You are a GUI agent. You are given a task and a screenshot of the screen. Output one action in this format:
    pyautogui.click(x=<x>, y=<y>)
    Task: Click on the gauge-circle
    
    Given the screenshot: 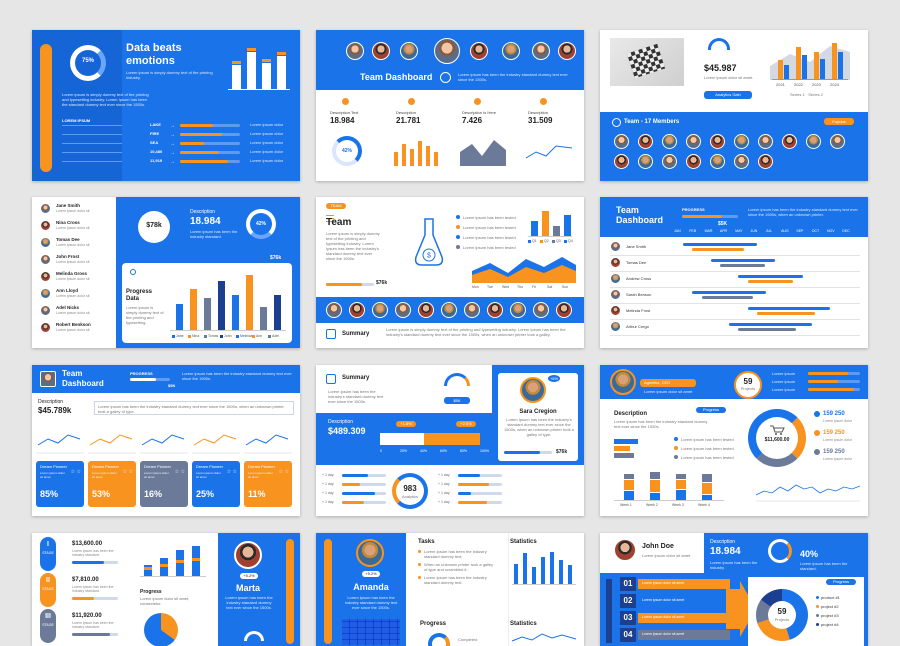 What is the action you would take?
    pyautogui.click(x=154, y=227)
    